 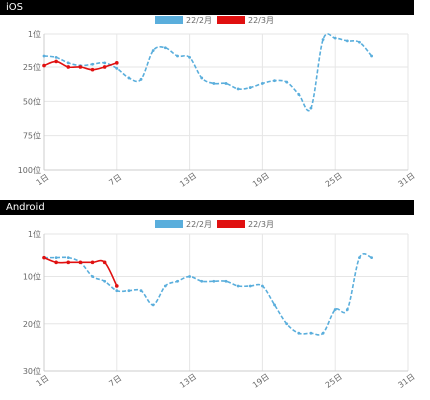 What do you see at coordinates (231, 224) in the screenshot?
I see `android-legend-swatch-mar` at bounding box center [231, 224].